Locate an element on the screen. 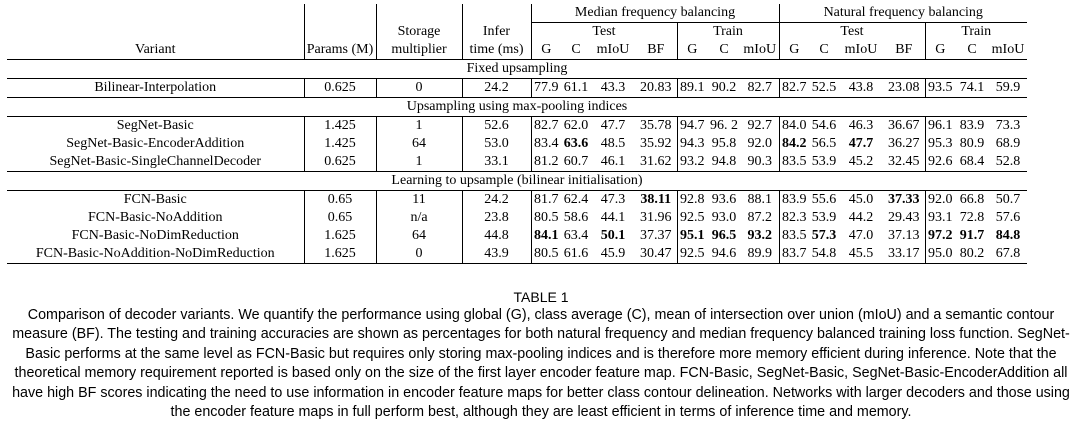 The image size is (1082, 446). median-metric-cell: 89.1 is located at coordinates (692, 88).